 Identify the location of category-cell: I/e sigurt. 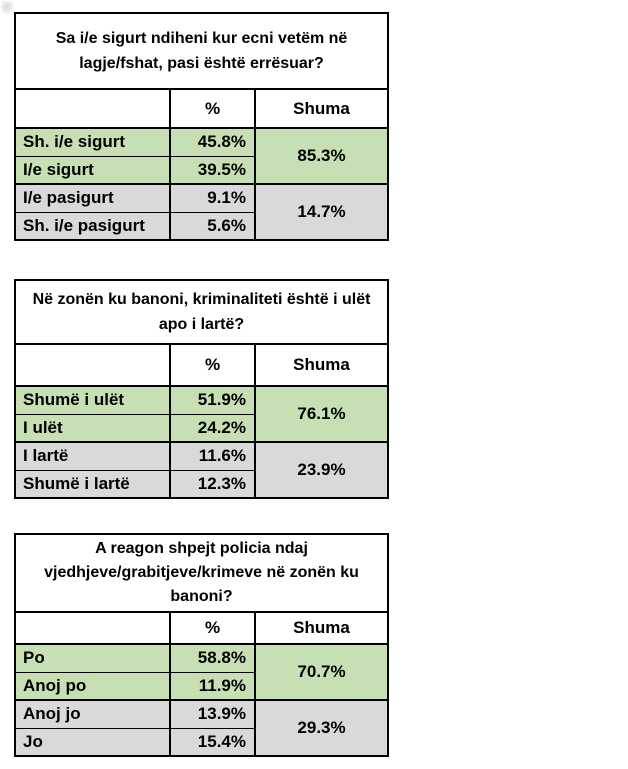
(92, 170).